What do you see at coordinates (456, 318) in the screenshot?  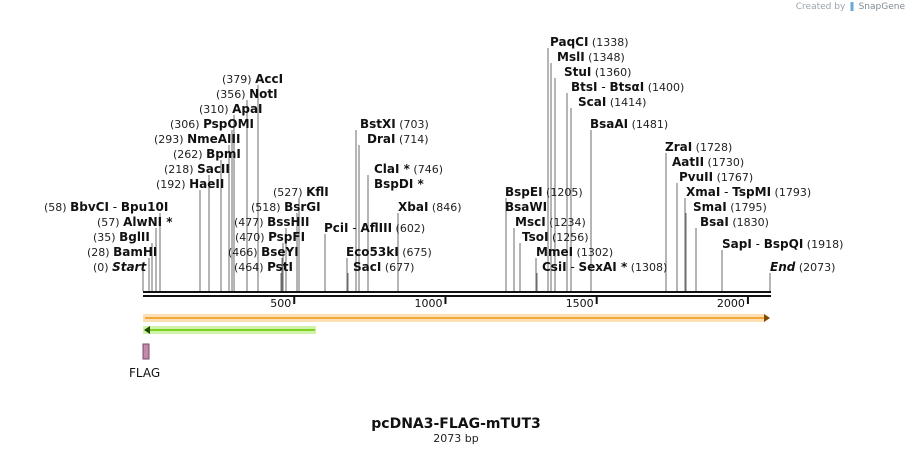 I see `orange-feature-arrow` at bounding box center [456, 318].